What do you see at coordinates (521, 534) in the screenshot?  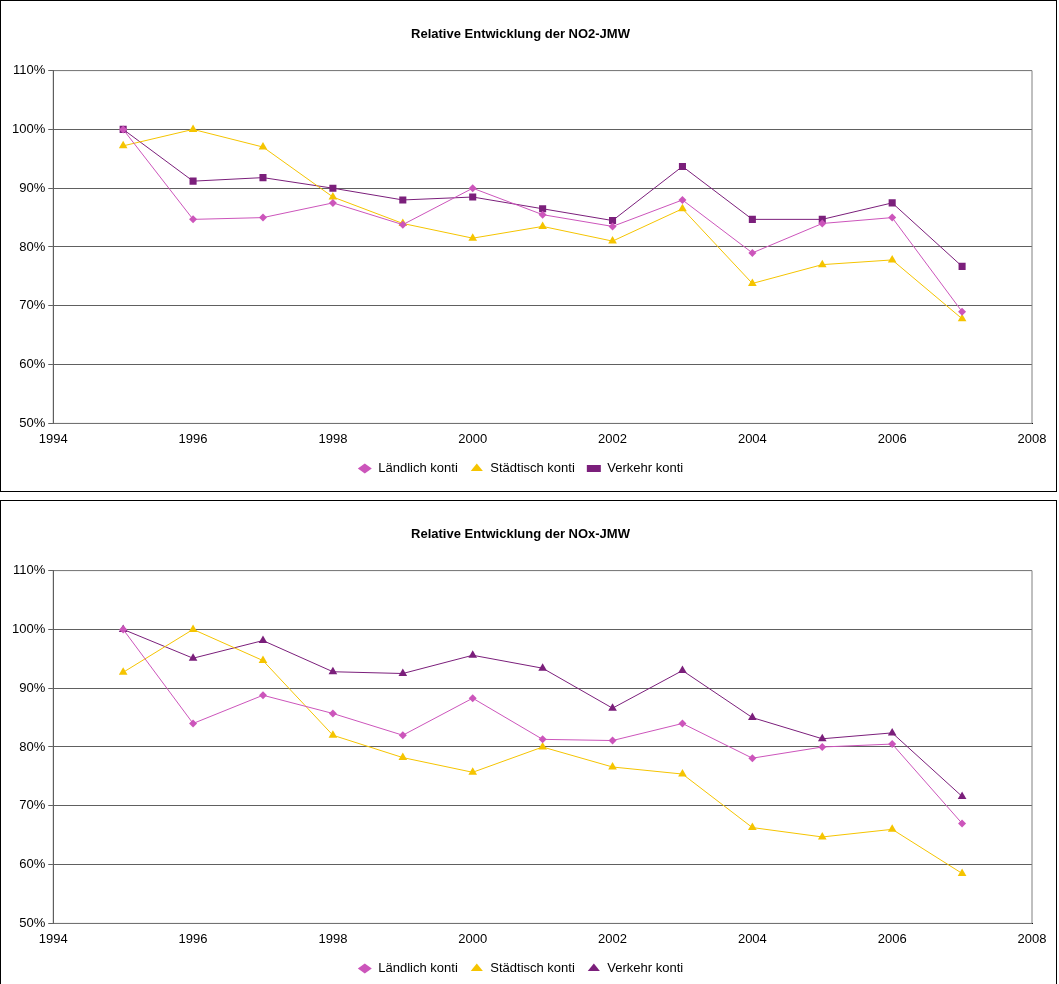 I see `chart-title: Relative Entwicklung der NOx-JMW` at bounding box center [521, 534].